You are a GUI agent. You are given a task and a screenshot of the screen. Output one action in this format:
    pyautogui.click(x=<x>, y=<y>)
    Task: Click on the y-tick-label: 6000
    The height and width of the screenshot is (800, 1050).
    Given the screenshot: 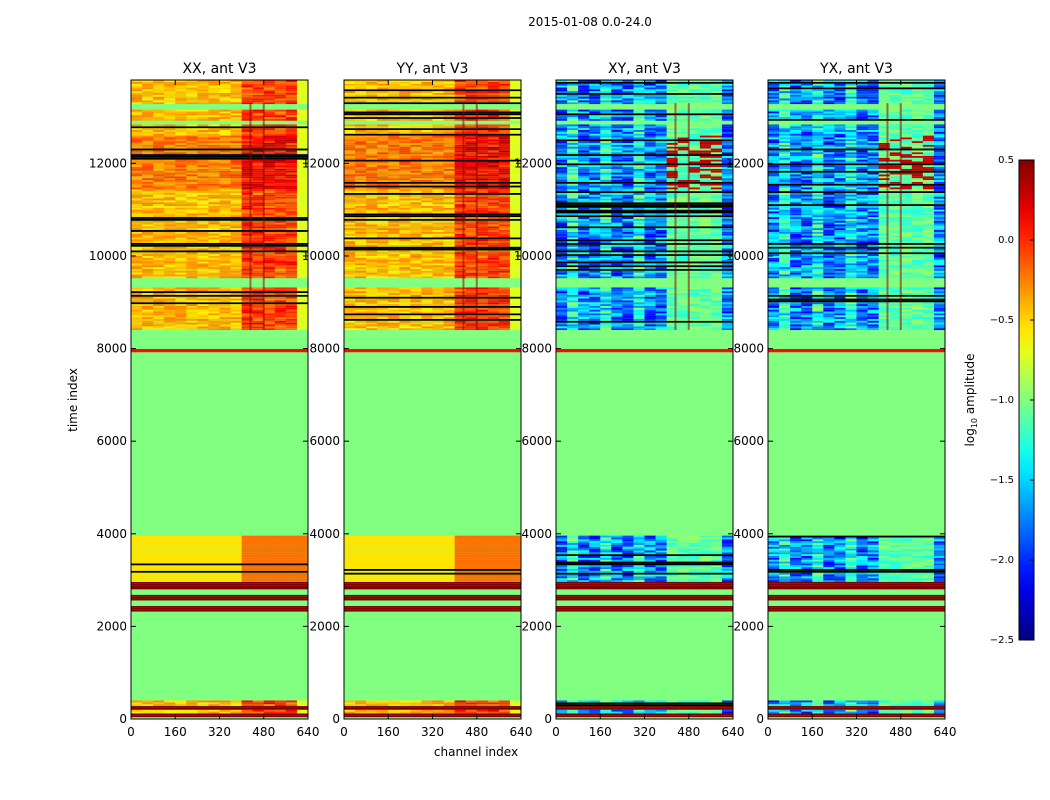 What is the action you would take?
    pyautogui.click(x=111, y=441)
    